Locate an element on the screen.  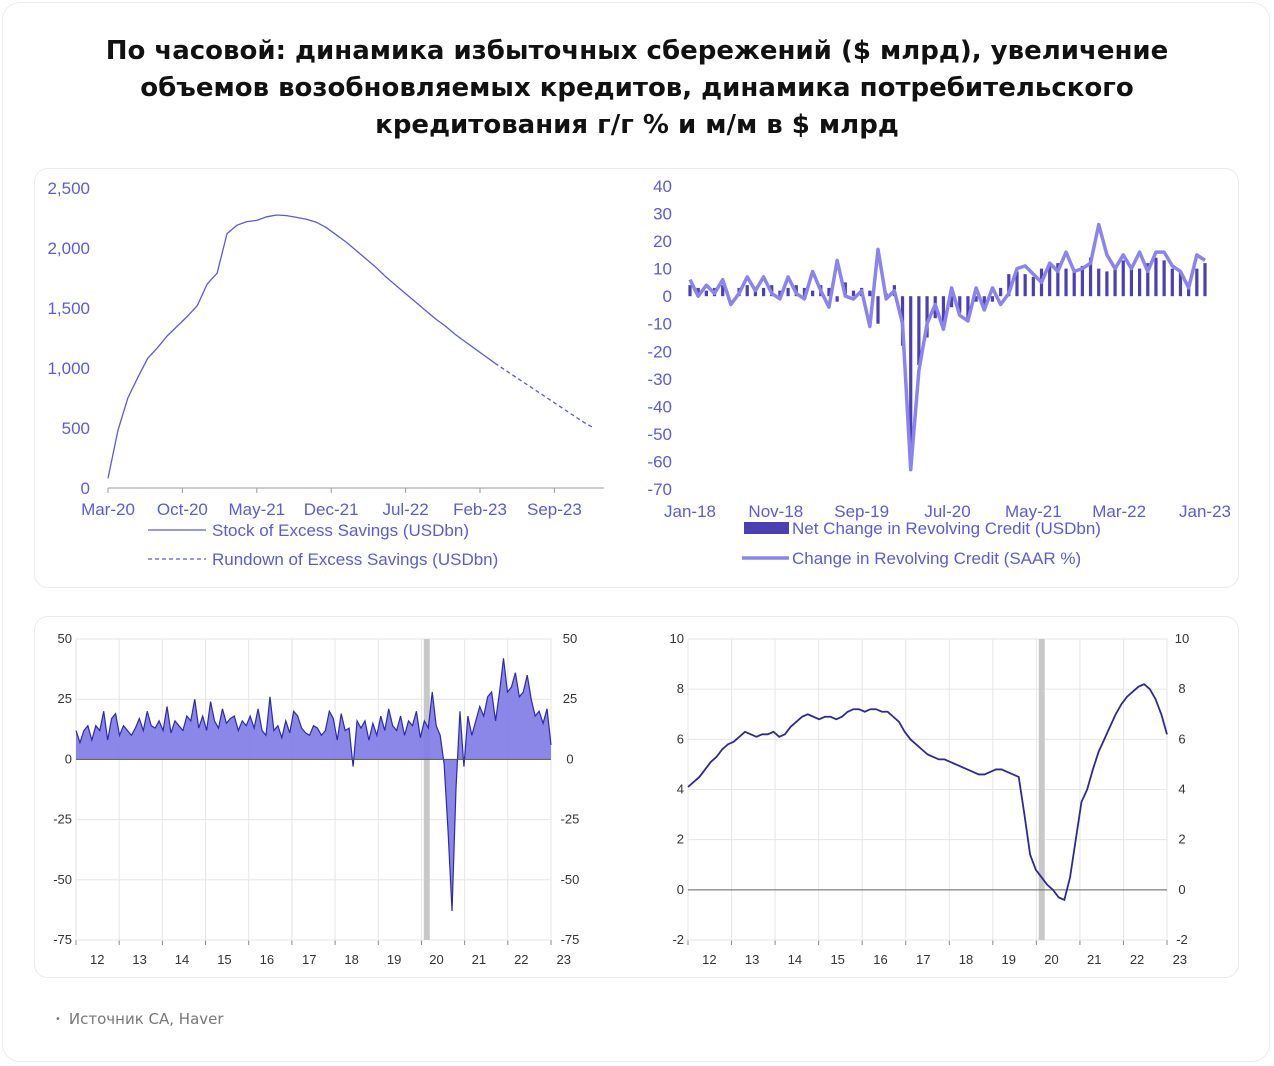
y-tick-label-left: 50 is located at coordinates (65, 638).